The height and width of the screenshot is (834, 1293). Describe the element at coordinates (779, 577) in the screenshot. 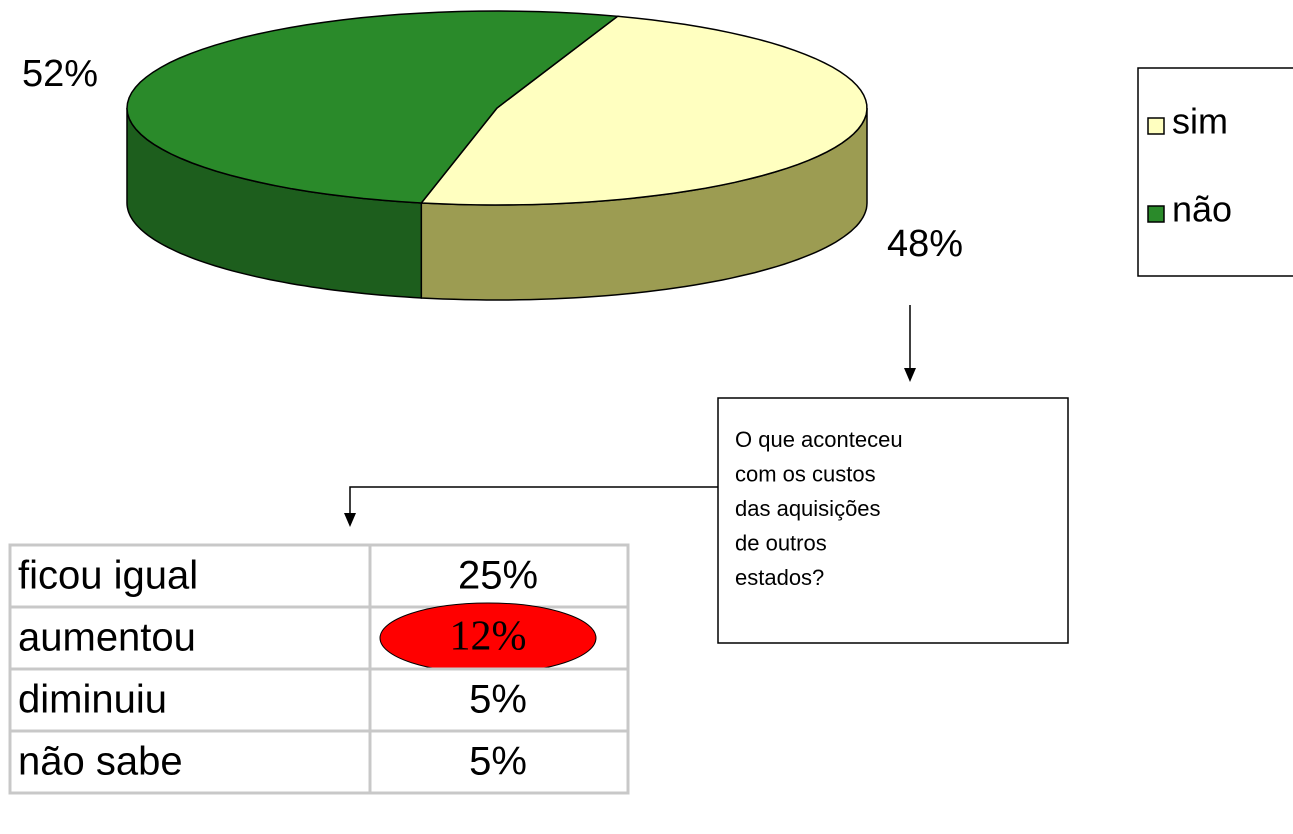

I see `callout-text: estados?` at that location.